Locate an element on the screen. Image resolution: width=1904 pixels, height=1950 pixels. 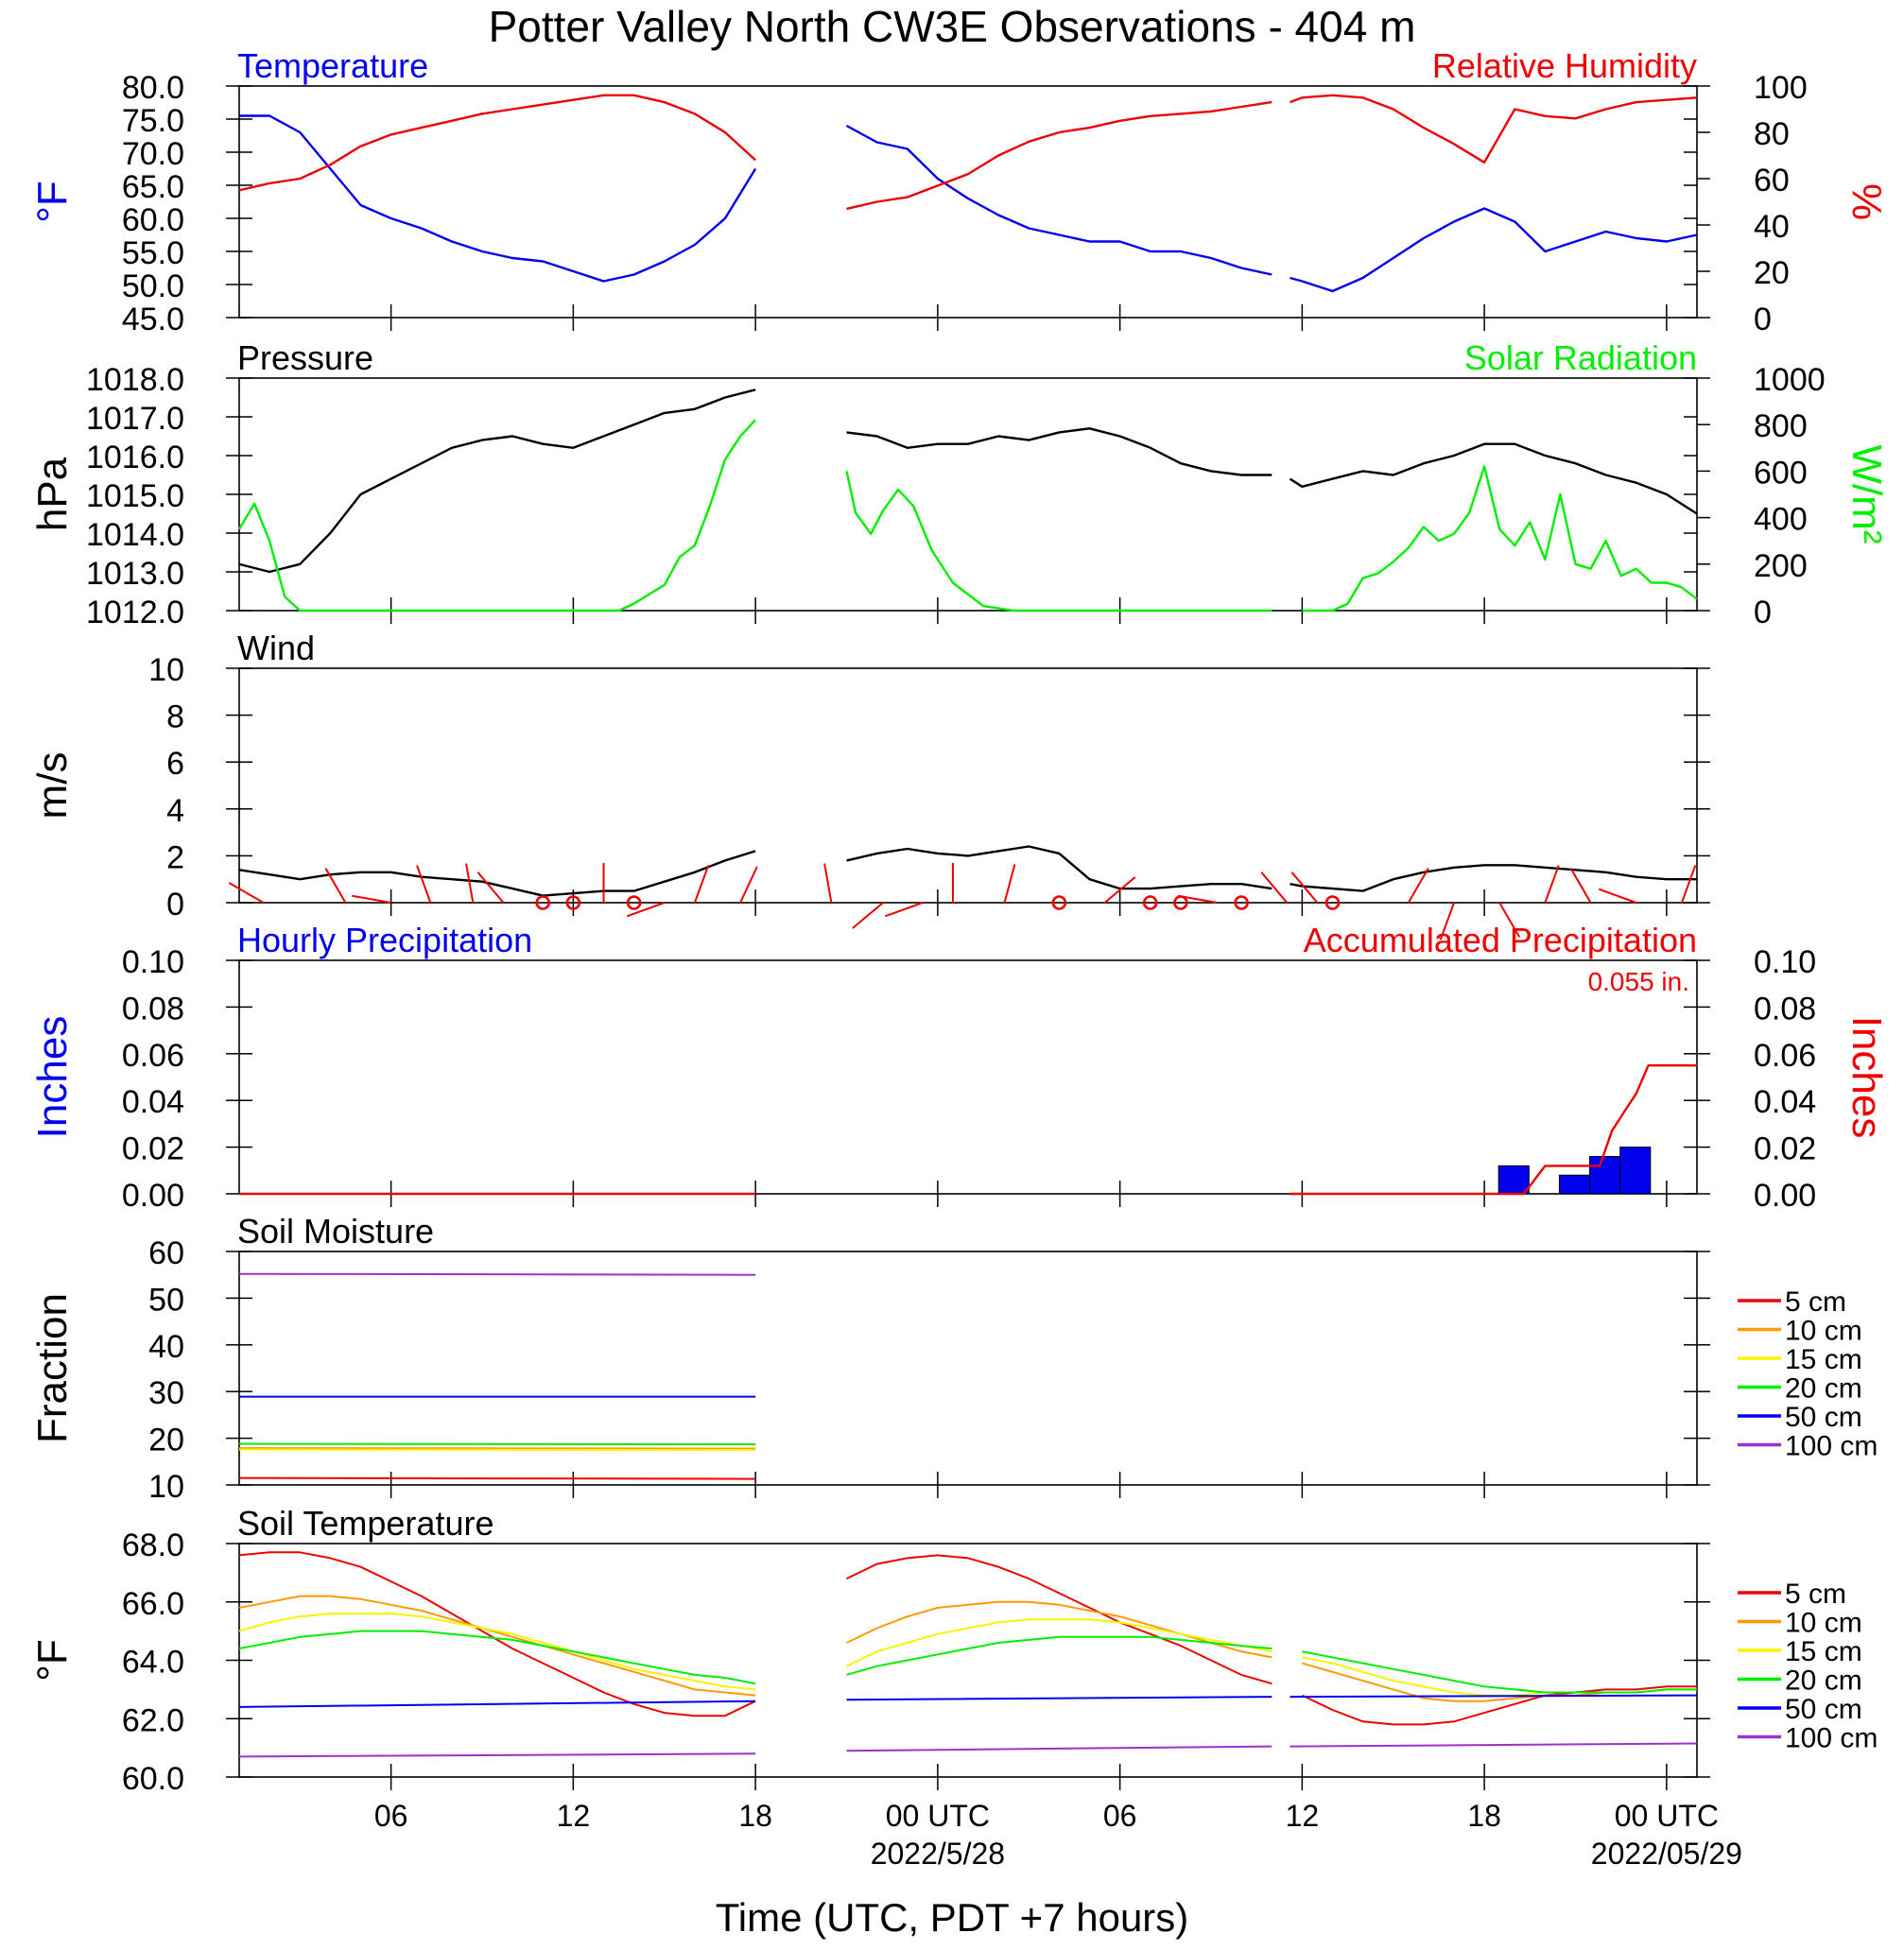
y-tick-label-left: 1018.0 is located at coordinates (135, 380).